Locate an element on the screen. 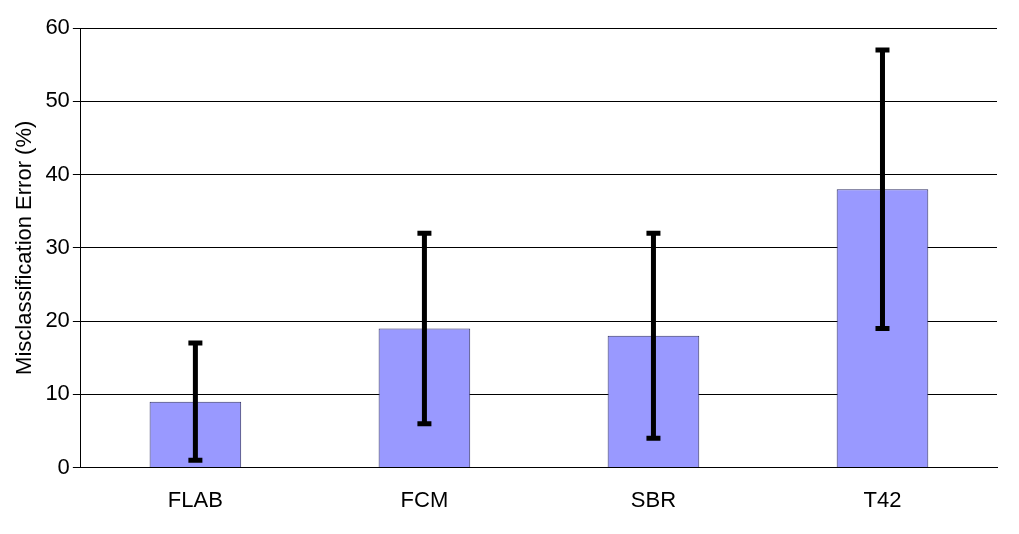 The width and height of the screenshot is (1019, 534). x-tick-label: SBR is located at coordinates (653, 499).